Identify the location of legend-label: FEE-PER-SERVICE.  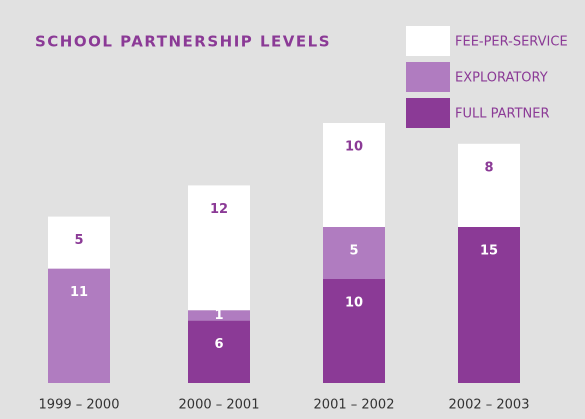
(511, 42).